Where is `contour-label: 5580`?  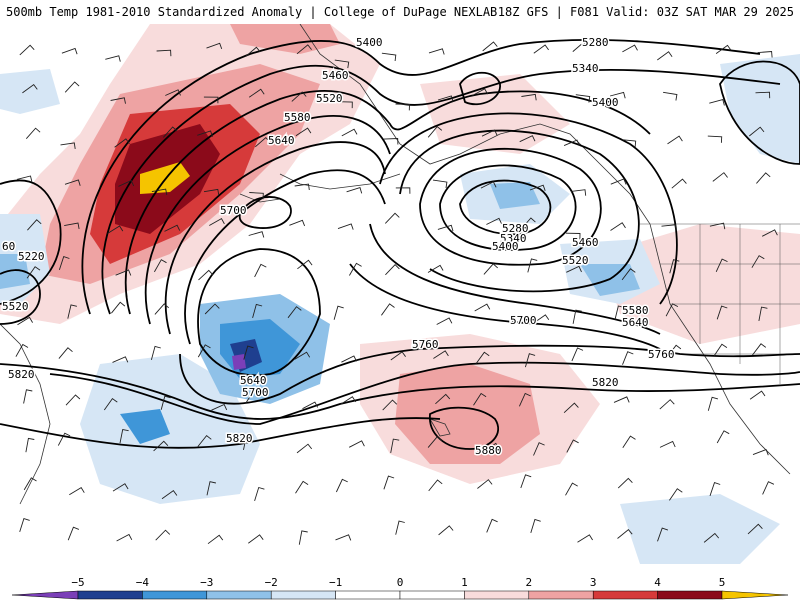 contour-label: 5580 is located at coordinates (635, 310).